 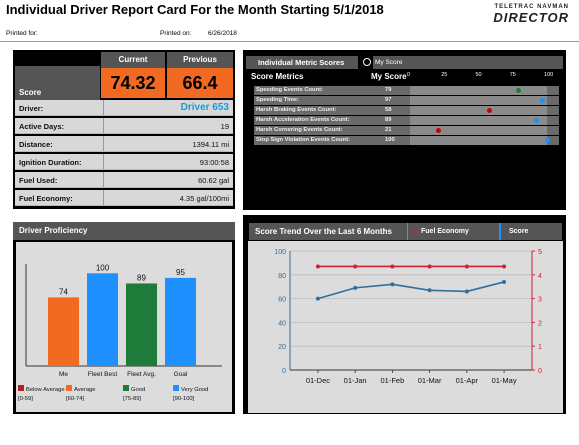 I want to click on brand-main-text: DIRECTOR, so click(x=531, y=17).